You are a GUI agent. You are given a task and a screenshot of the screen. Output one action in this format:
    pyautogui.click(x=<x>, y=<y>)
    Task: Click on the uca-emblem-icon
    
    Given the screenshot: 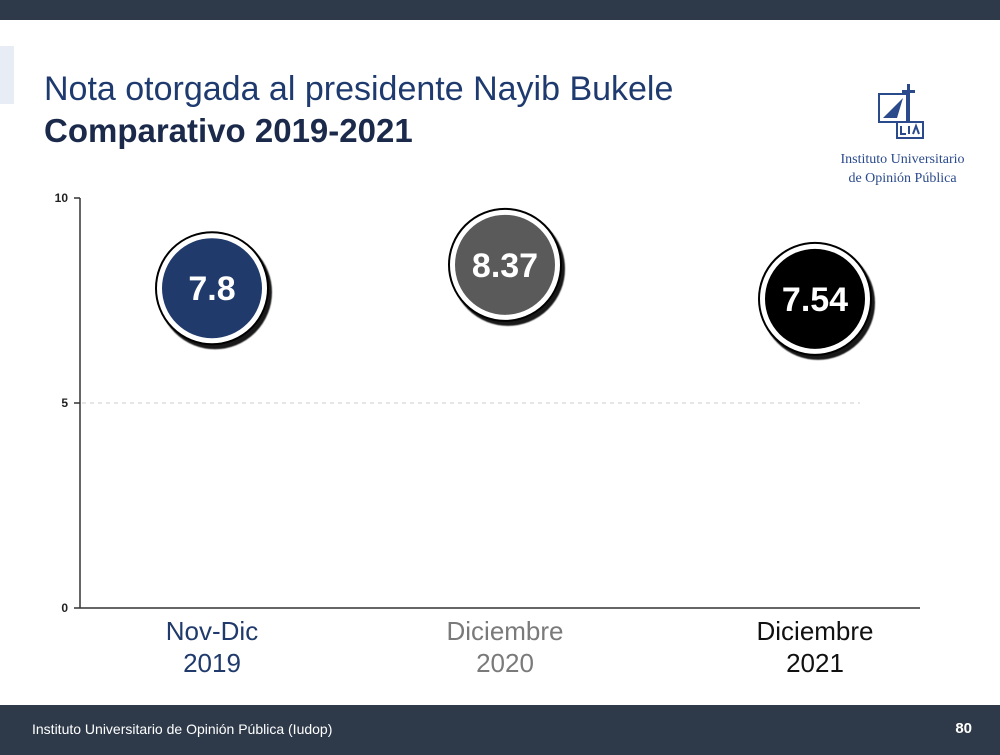 What is the action you would take?
    pyautogui.click(x=901, y=111)
    